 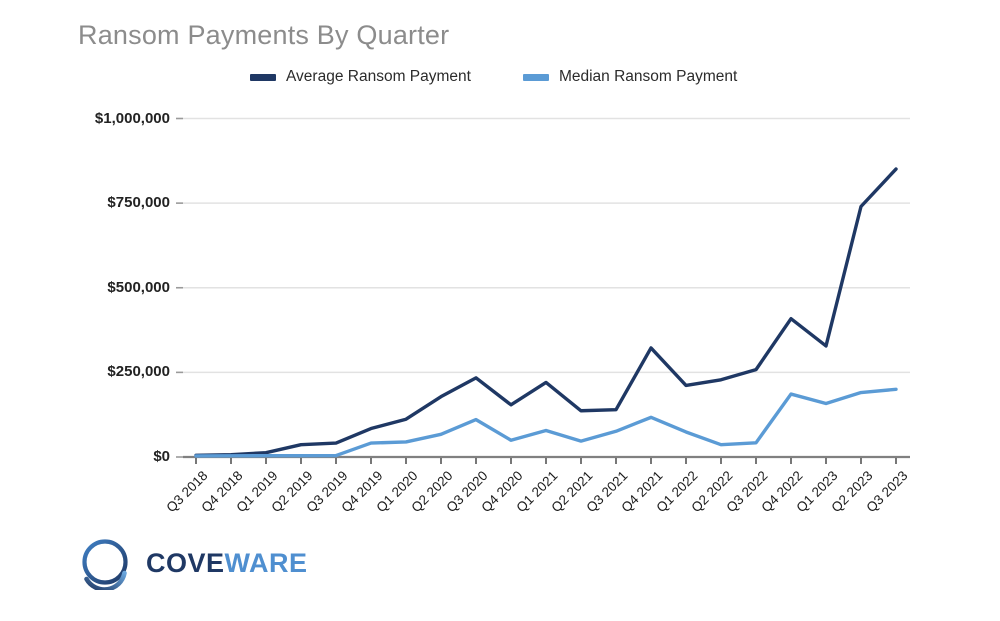 I want to click on legend-swatch-median-icon, so click(x=535, y=77).